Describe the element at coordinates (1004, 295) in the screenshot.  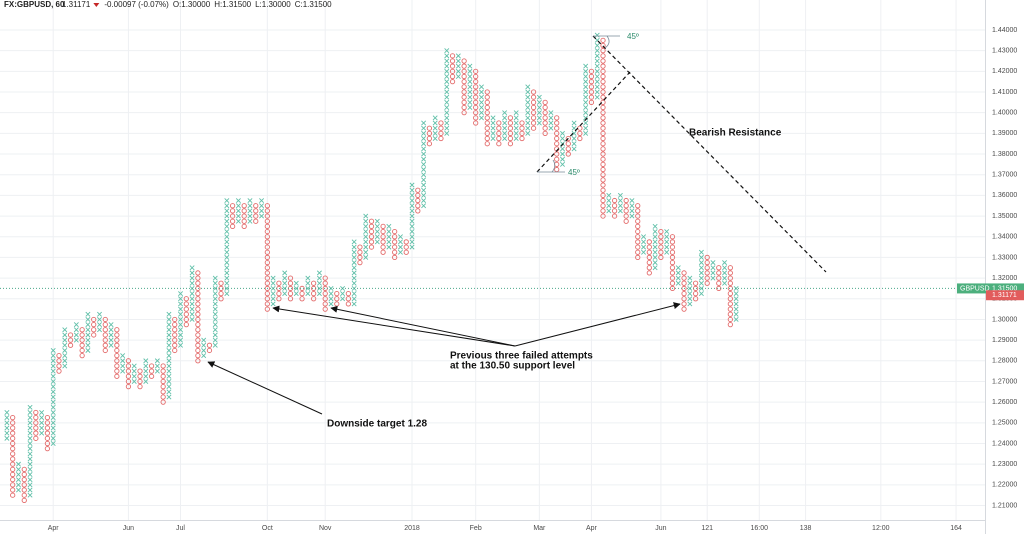
I see `close-price-label: 1.31171` at that location.